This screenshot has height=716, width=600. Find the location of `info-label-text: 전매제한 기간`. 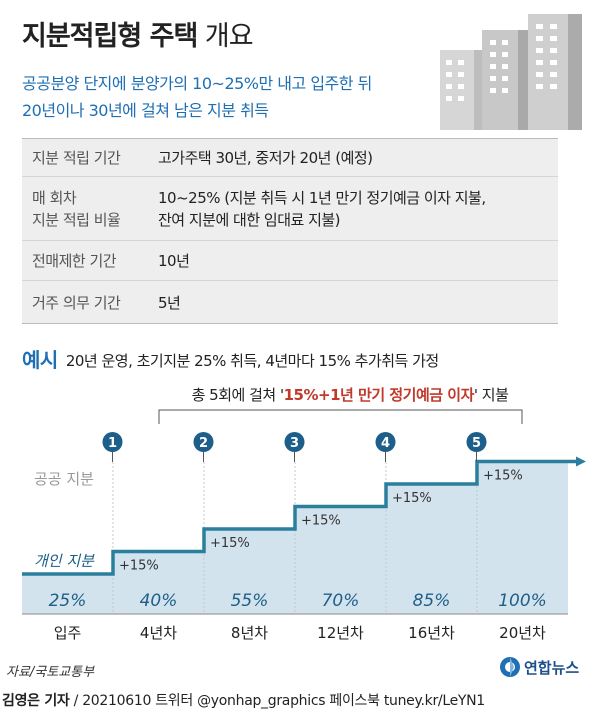

info-label-text: 전매제한 기간 is located at coordinates (74, 261).